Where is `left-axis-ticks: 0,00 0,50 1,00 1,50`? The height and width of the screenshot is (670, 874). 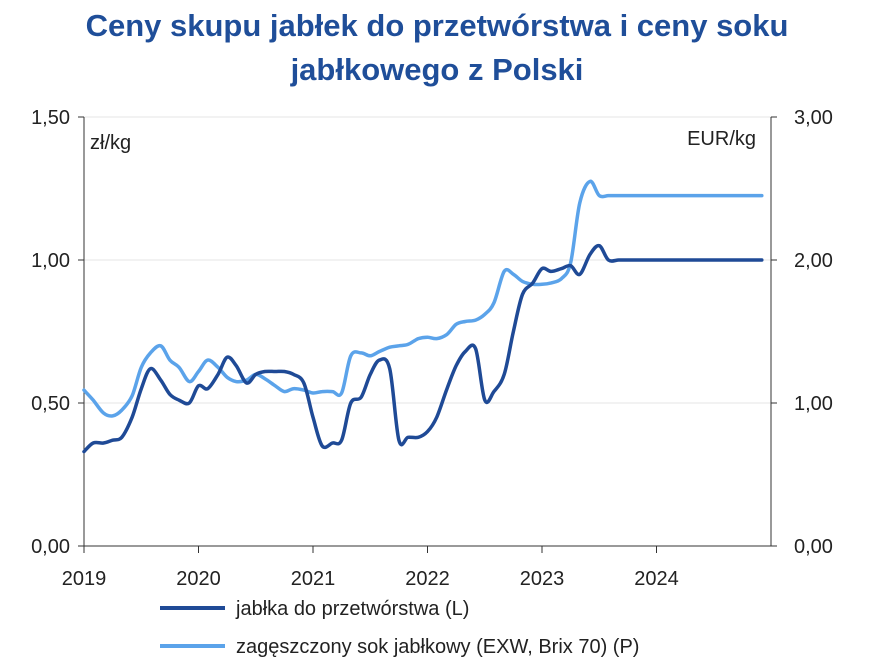
left-axis-ticks: 0,00 0,50 1,00 1,50 is located at coordinates (57, 332).